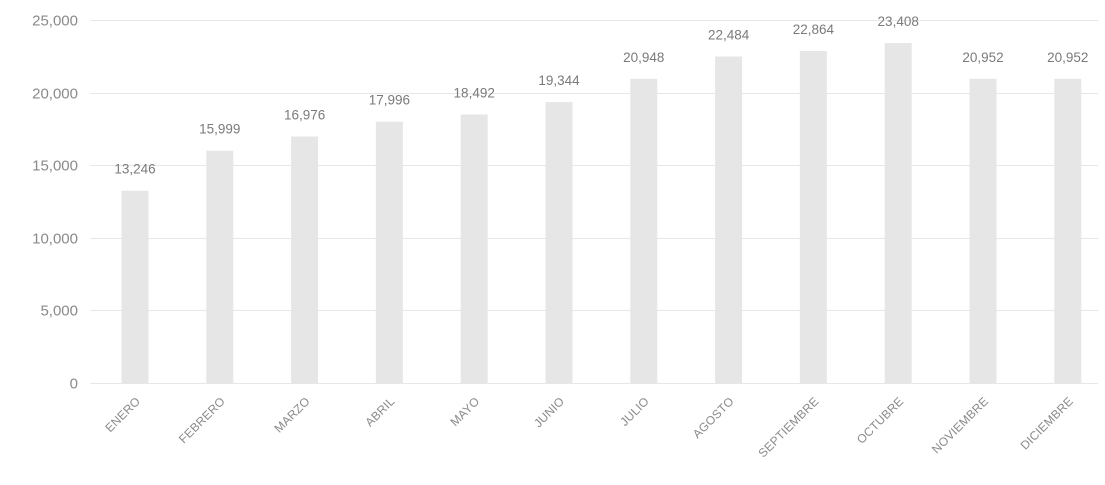 The image size is (1105, 485). I want to click on bar-octubre, so click(898, 213).